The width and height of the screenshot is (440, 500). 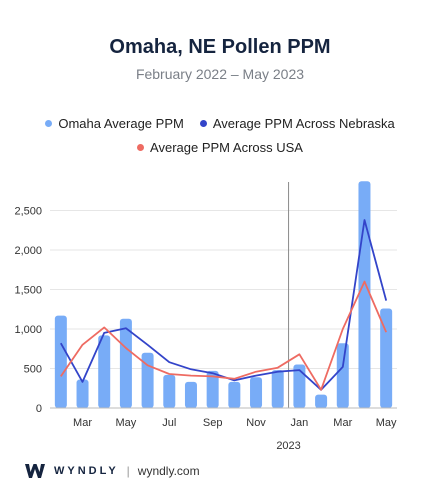 I want to click on wyndly-logo-icon, so click(x=35, y=471).